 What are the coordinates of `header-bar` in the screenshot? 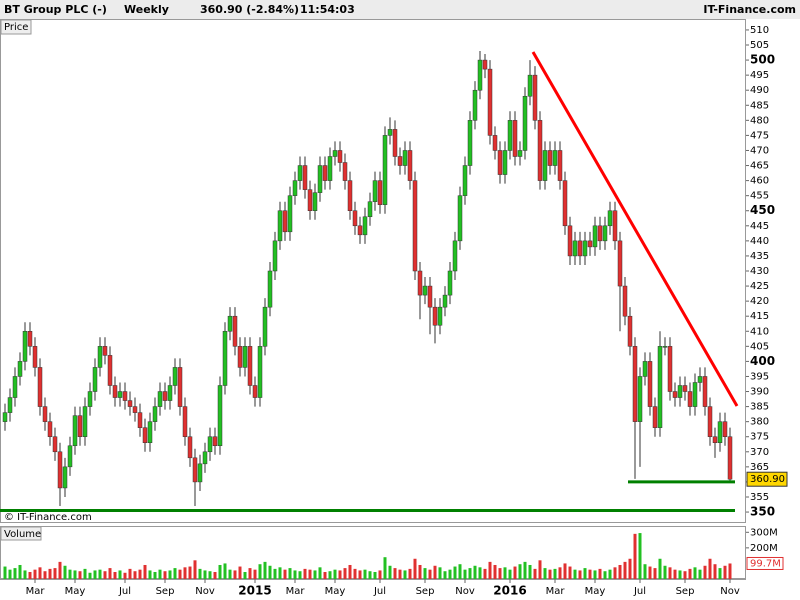 It's located at (400, 9).